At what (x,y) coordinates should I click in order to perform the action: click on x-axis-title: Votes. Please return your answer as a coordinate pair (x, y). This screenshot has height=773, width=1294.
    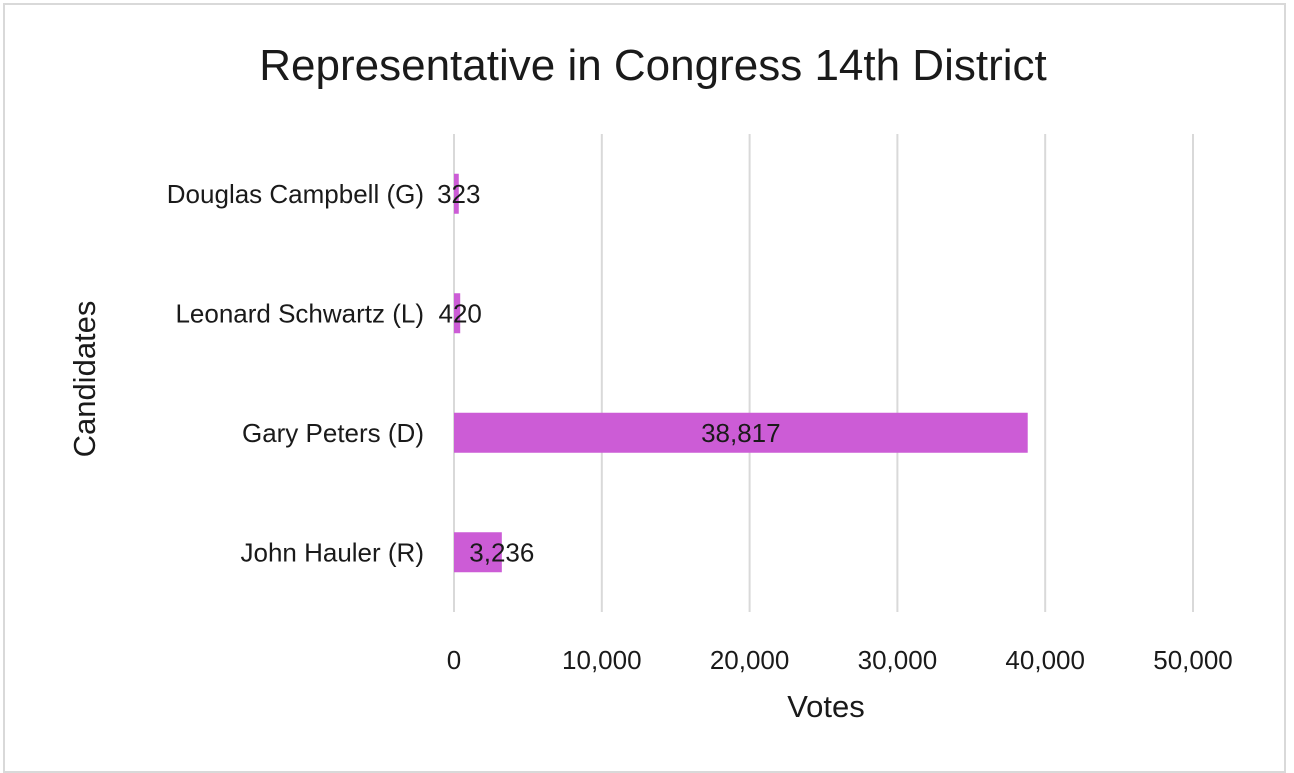
    Looking at the image, I should click on (826, 706).